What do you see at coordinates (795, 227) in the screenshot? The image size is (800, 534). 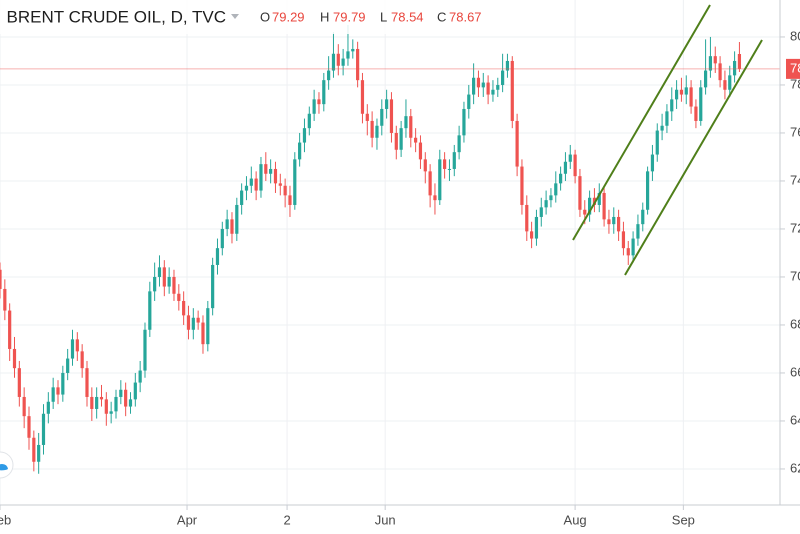 I see `y-tick-label: 72` at bounding box center [795, 227].